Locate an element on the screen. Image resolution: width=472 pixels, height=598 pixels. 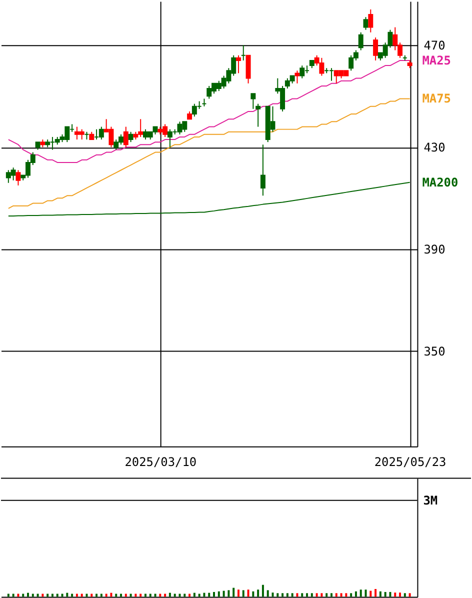
series-label: MA25 is located at coordinates (436, 60).